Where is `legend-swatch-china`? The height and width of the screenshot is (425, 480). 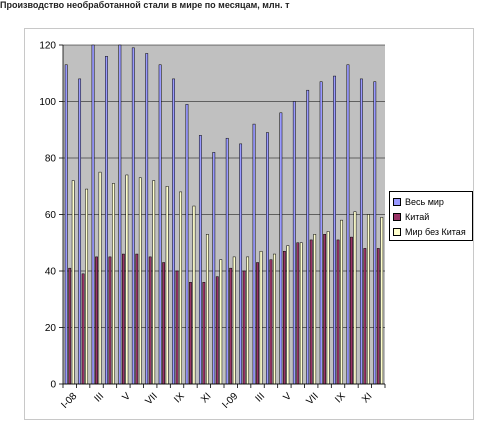
legend-swatch-china is located at coordinates (397, 216).